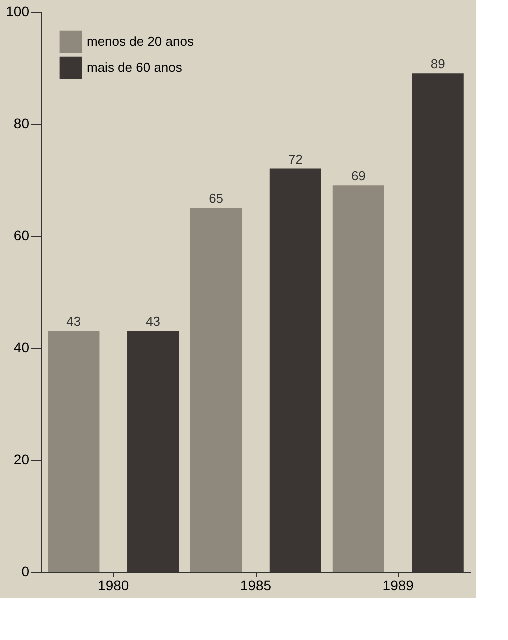  I want to click on data-label: 69, so click(358, 176).